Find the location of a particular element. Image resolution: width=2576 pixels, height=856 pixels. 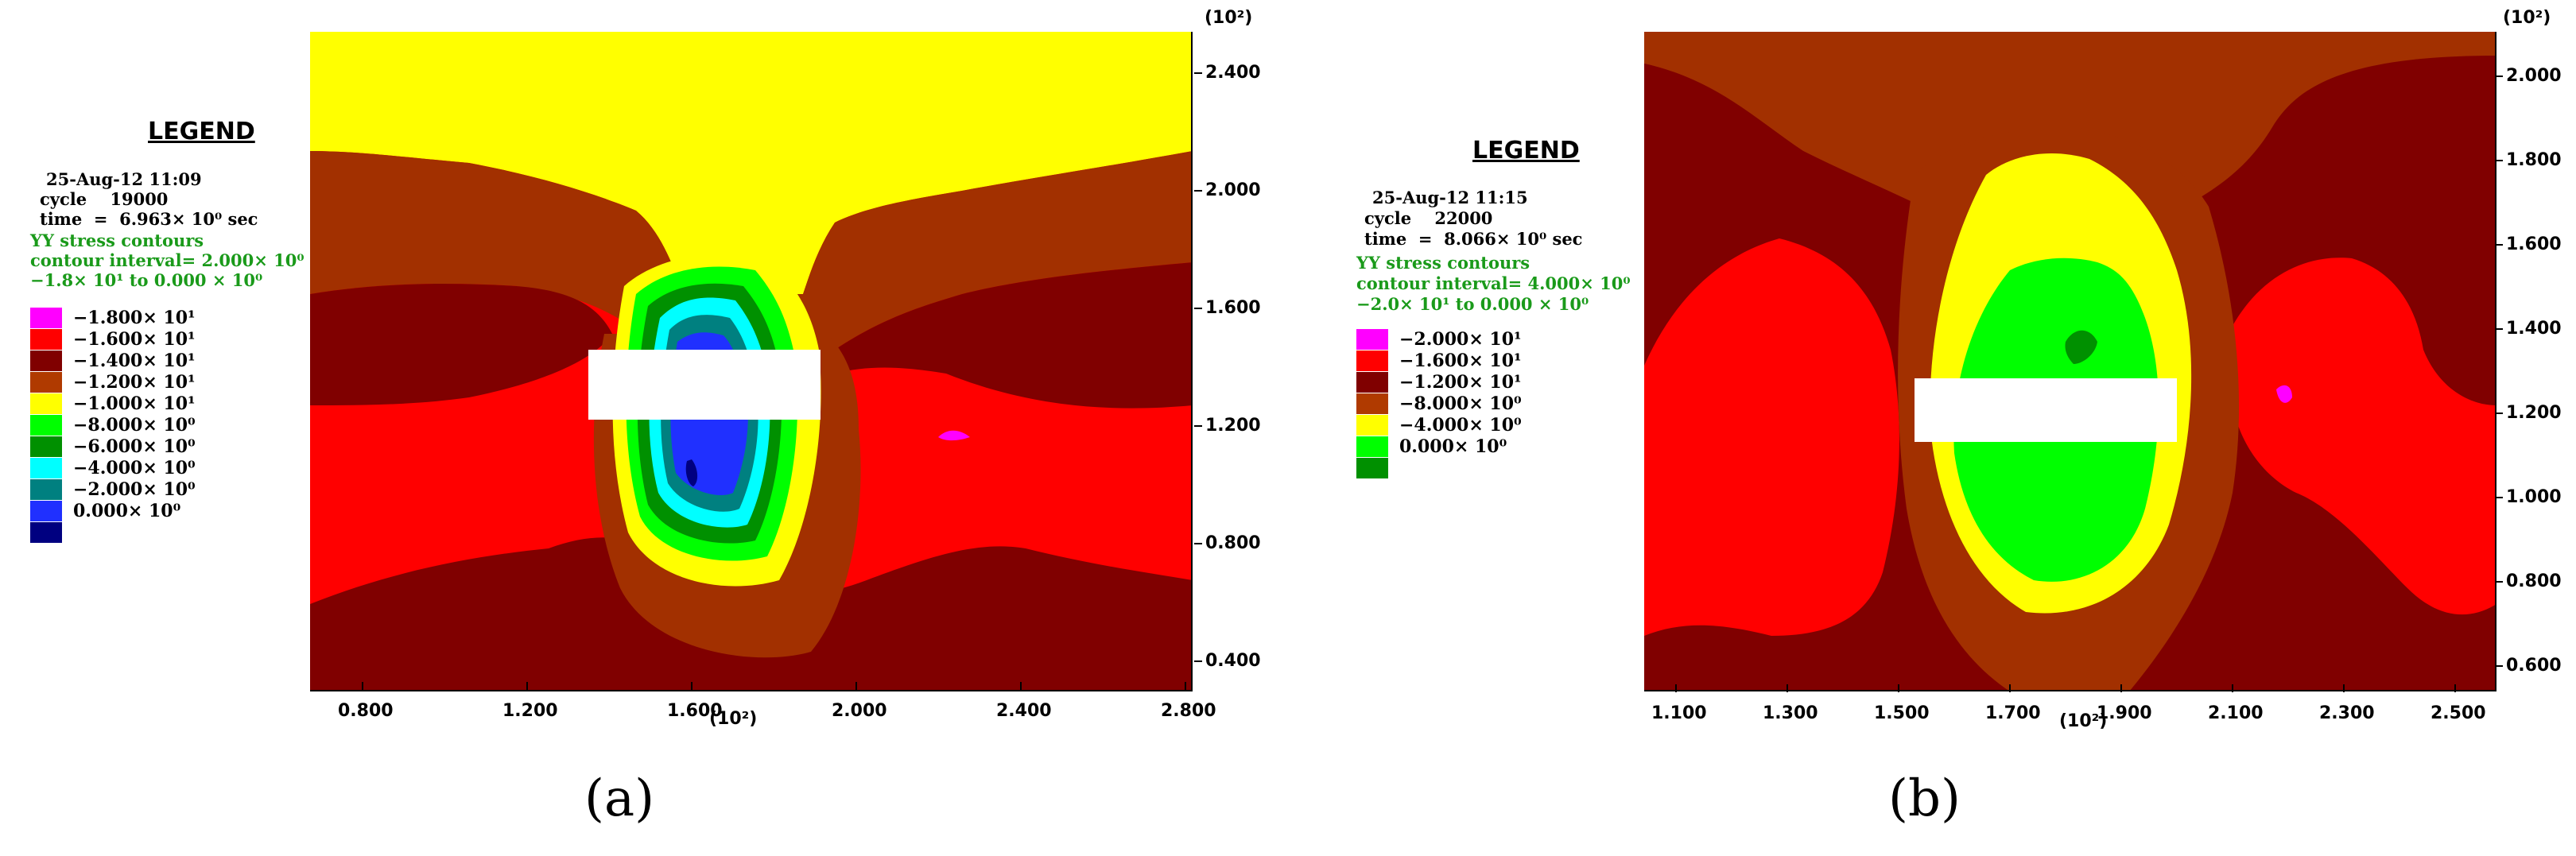

legend-item: −6.000× 10⁰ is located at coordinates (113, 446).